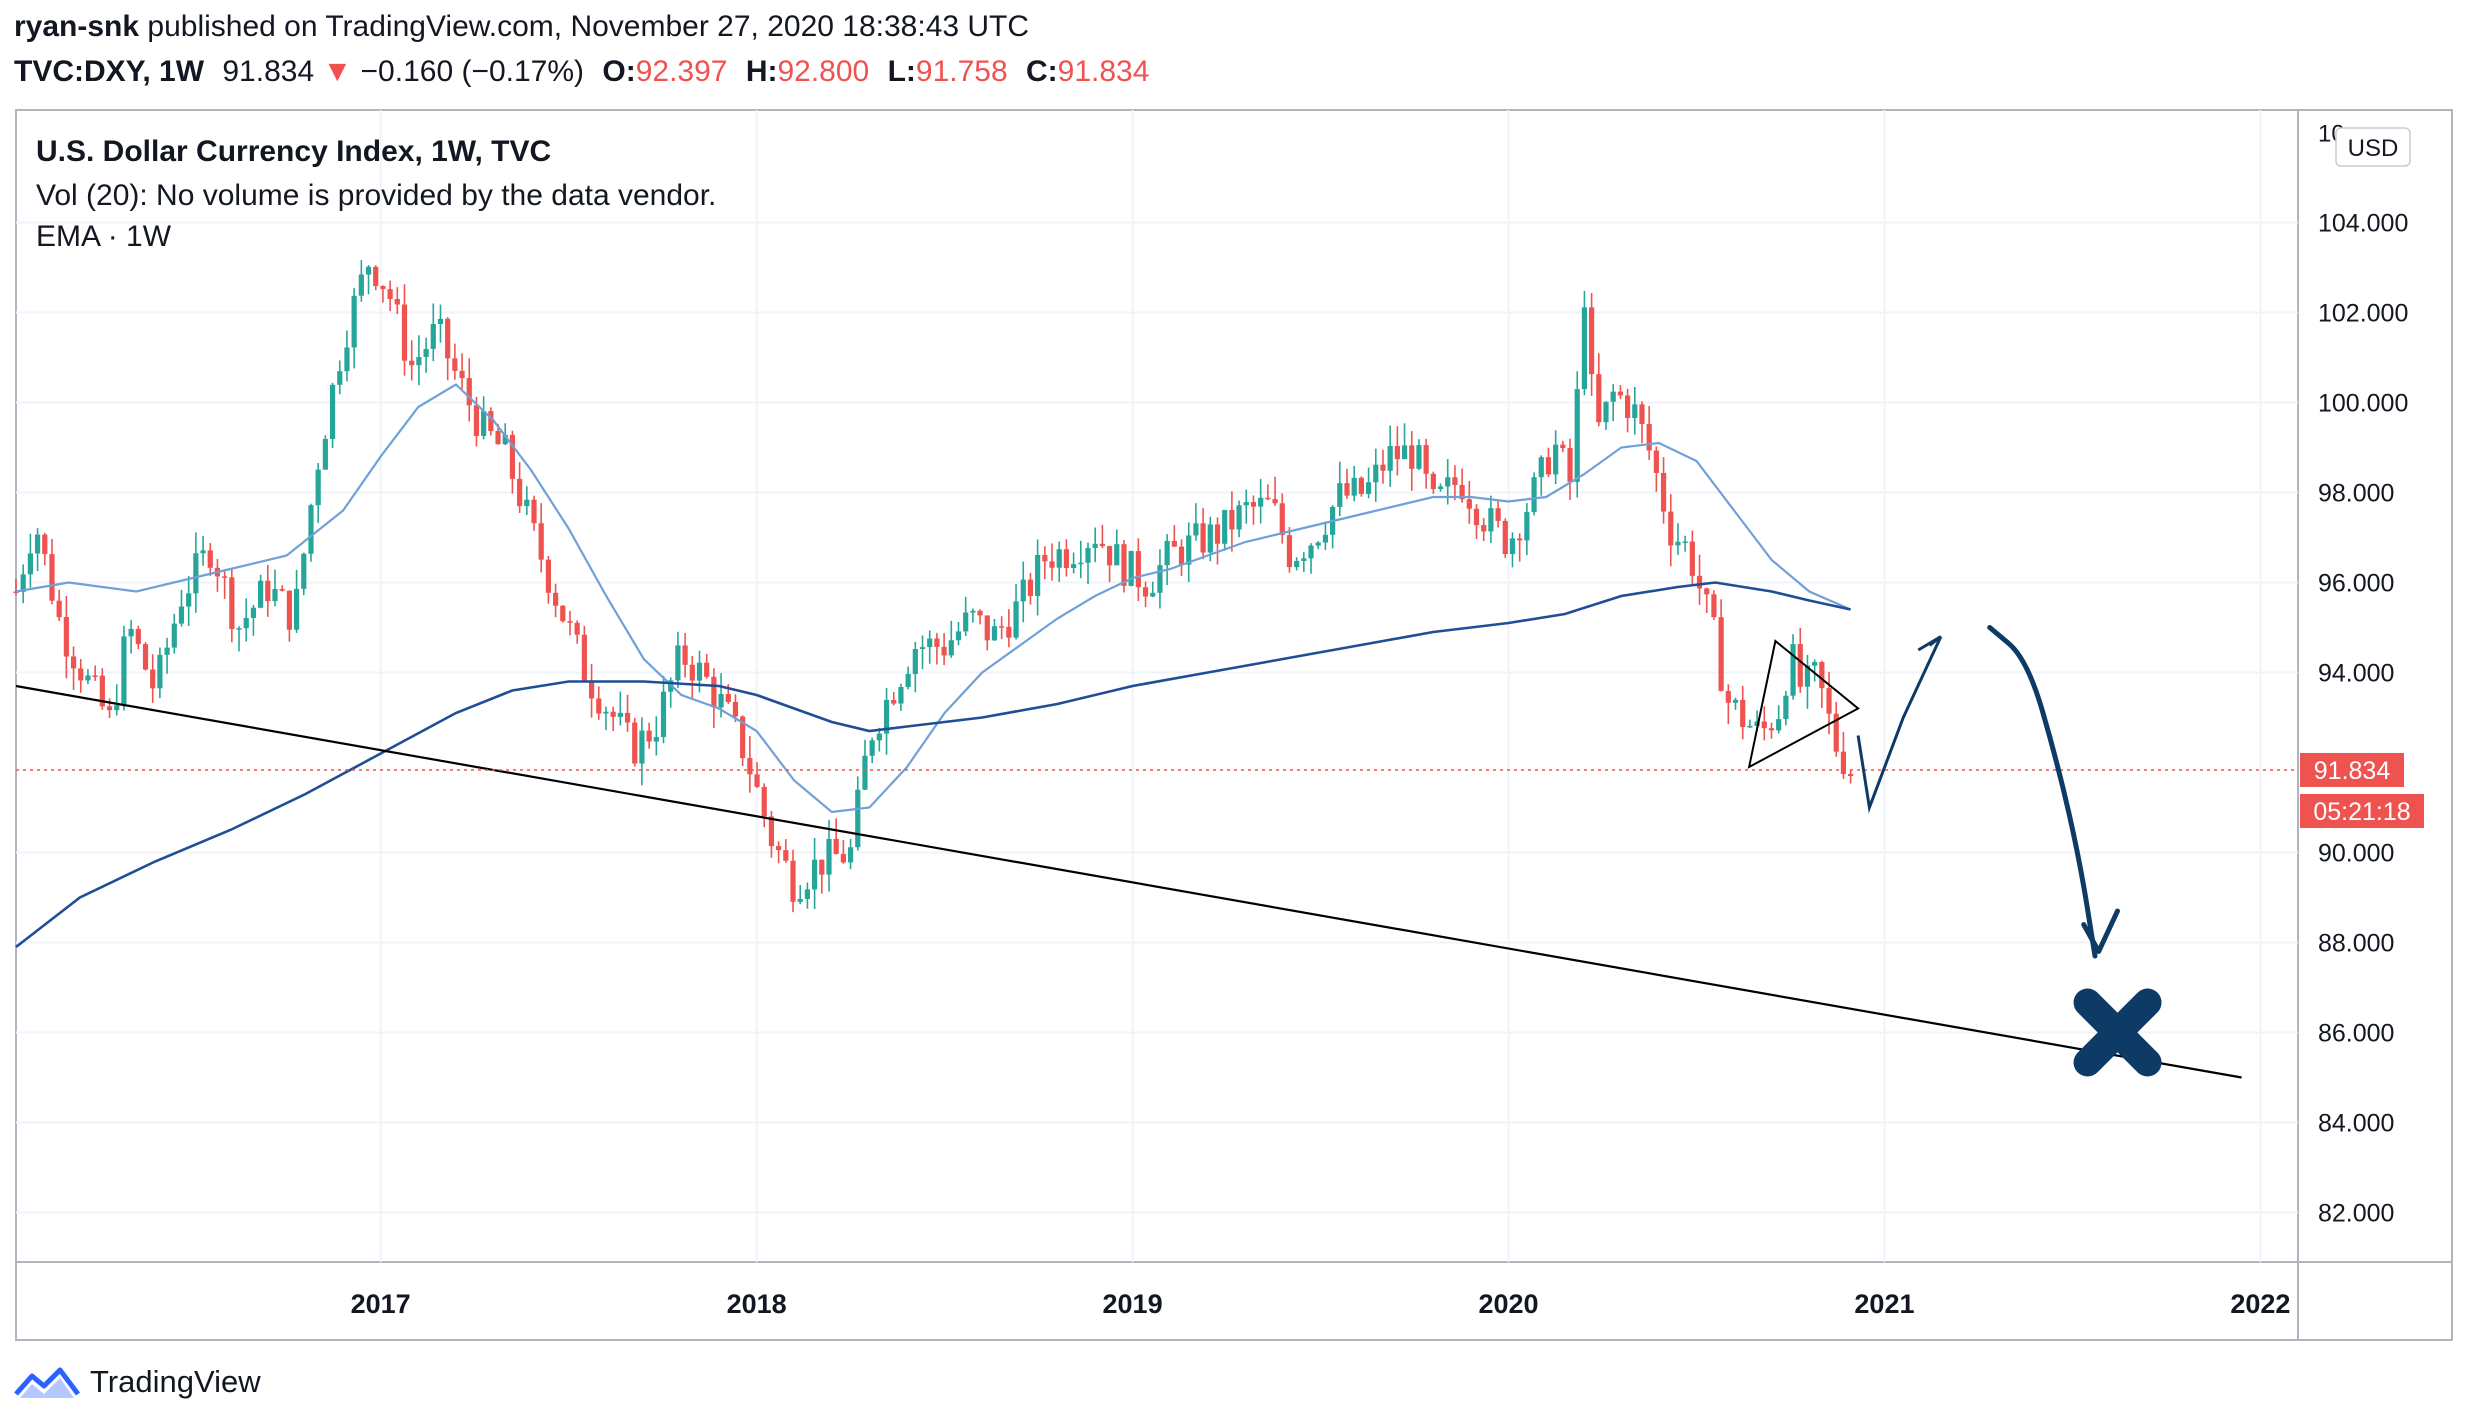 The width and height of the screenshot is (2466, 1426). I want to click on time-tick-label: 2018, so click(757, 1304).